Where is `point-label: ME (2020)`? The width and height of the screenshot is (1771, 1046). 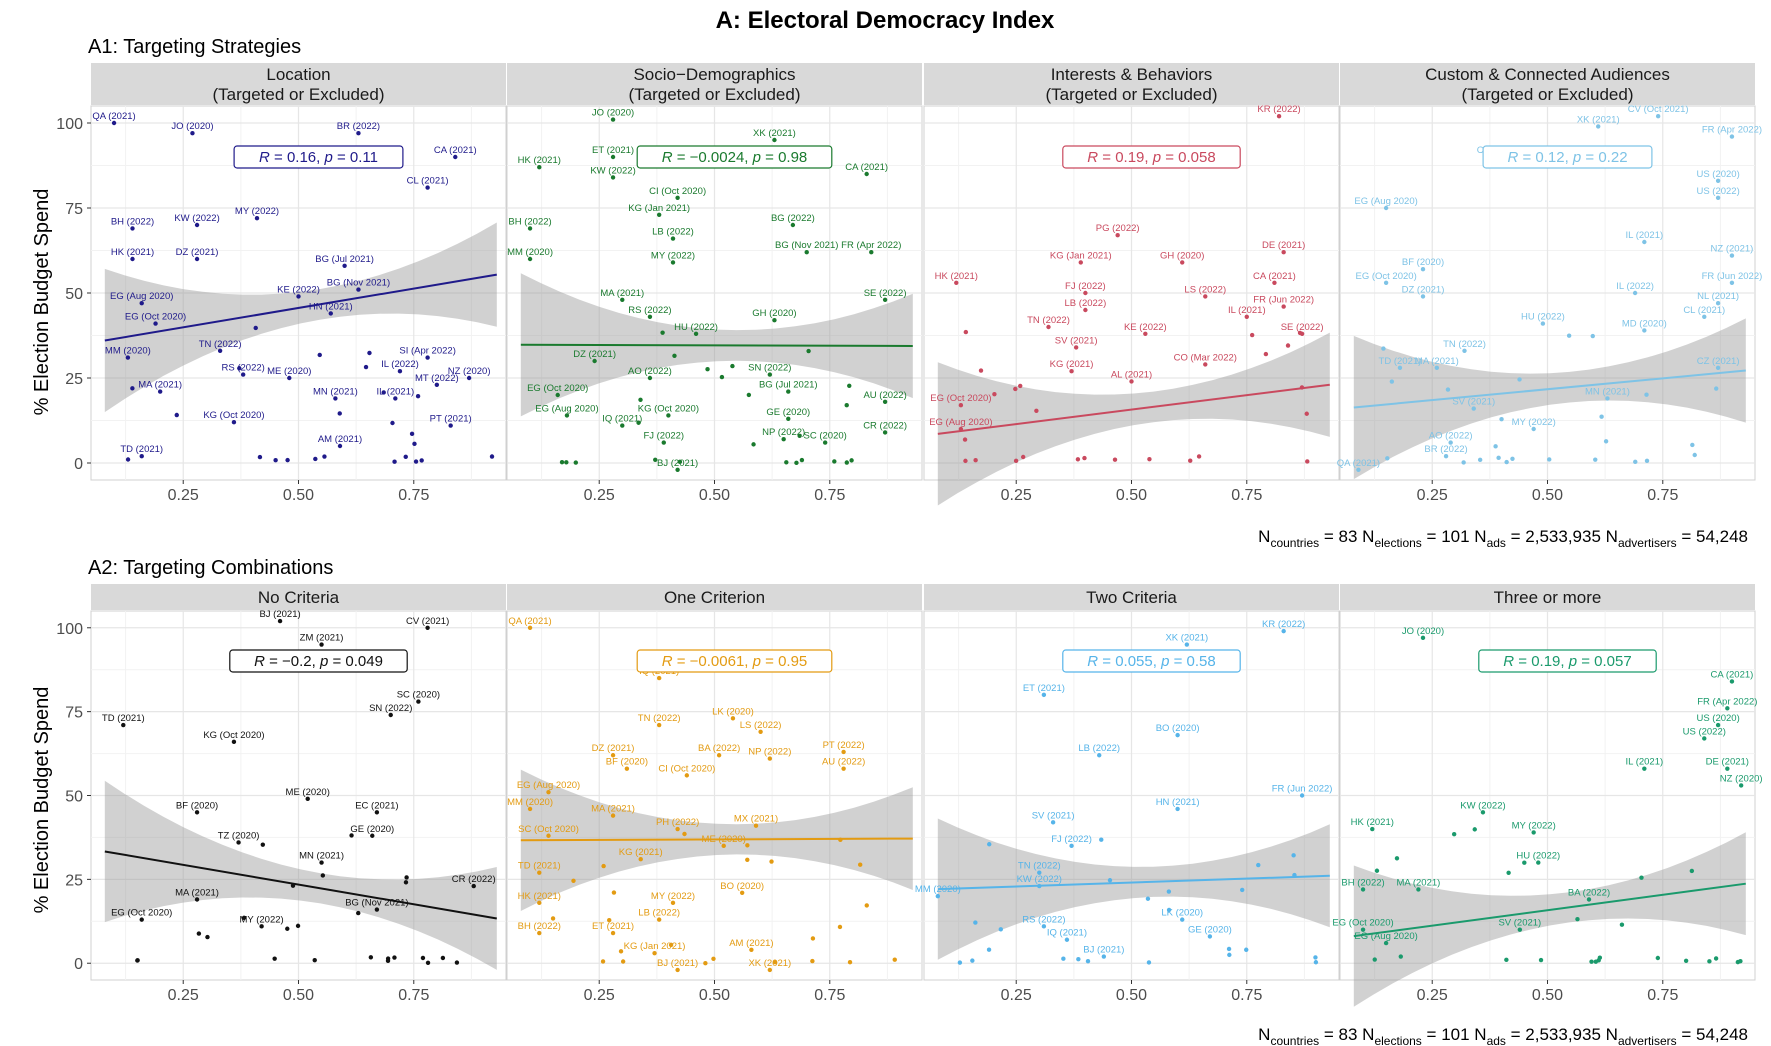
point-label: ME (2020) is located at coordinates (308, 792).